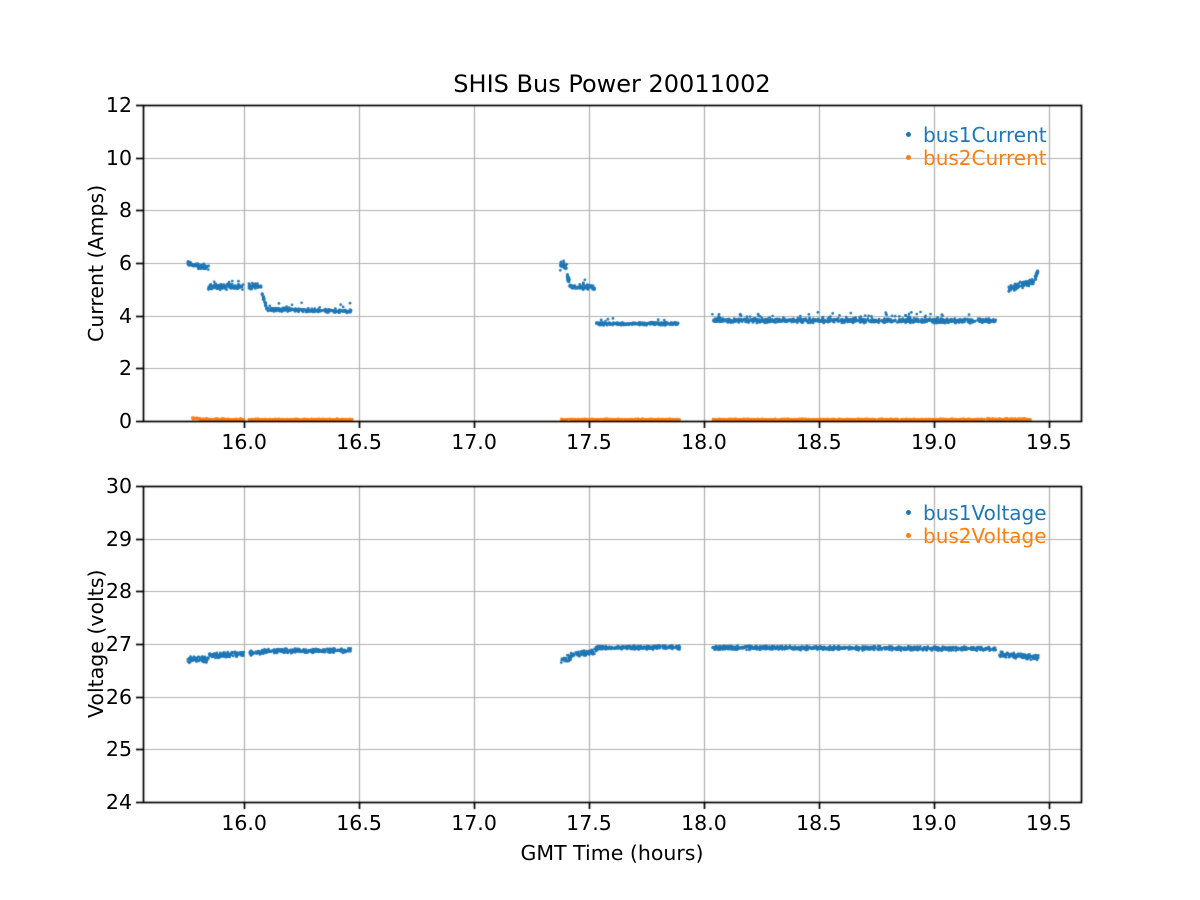  I want to click on legend-label-bus2voltage: bus2Voltage, so click(985, 535).